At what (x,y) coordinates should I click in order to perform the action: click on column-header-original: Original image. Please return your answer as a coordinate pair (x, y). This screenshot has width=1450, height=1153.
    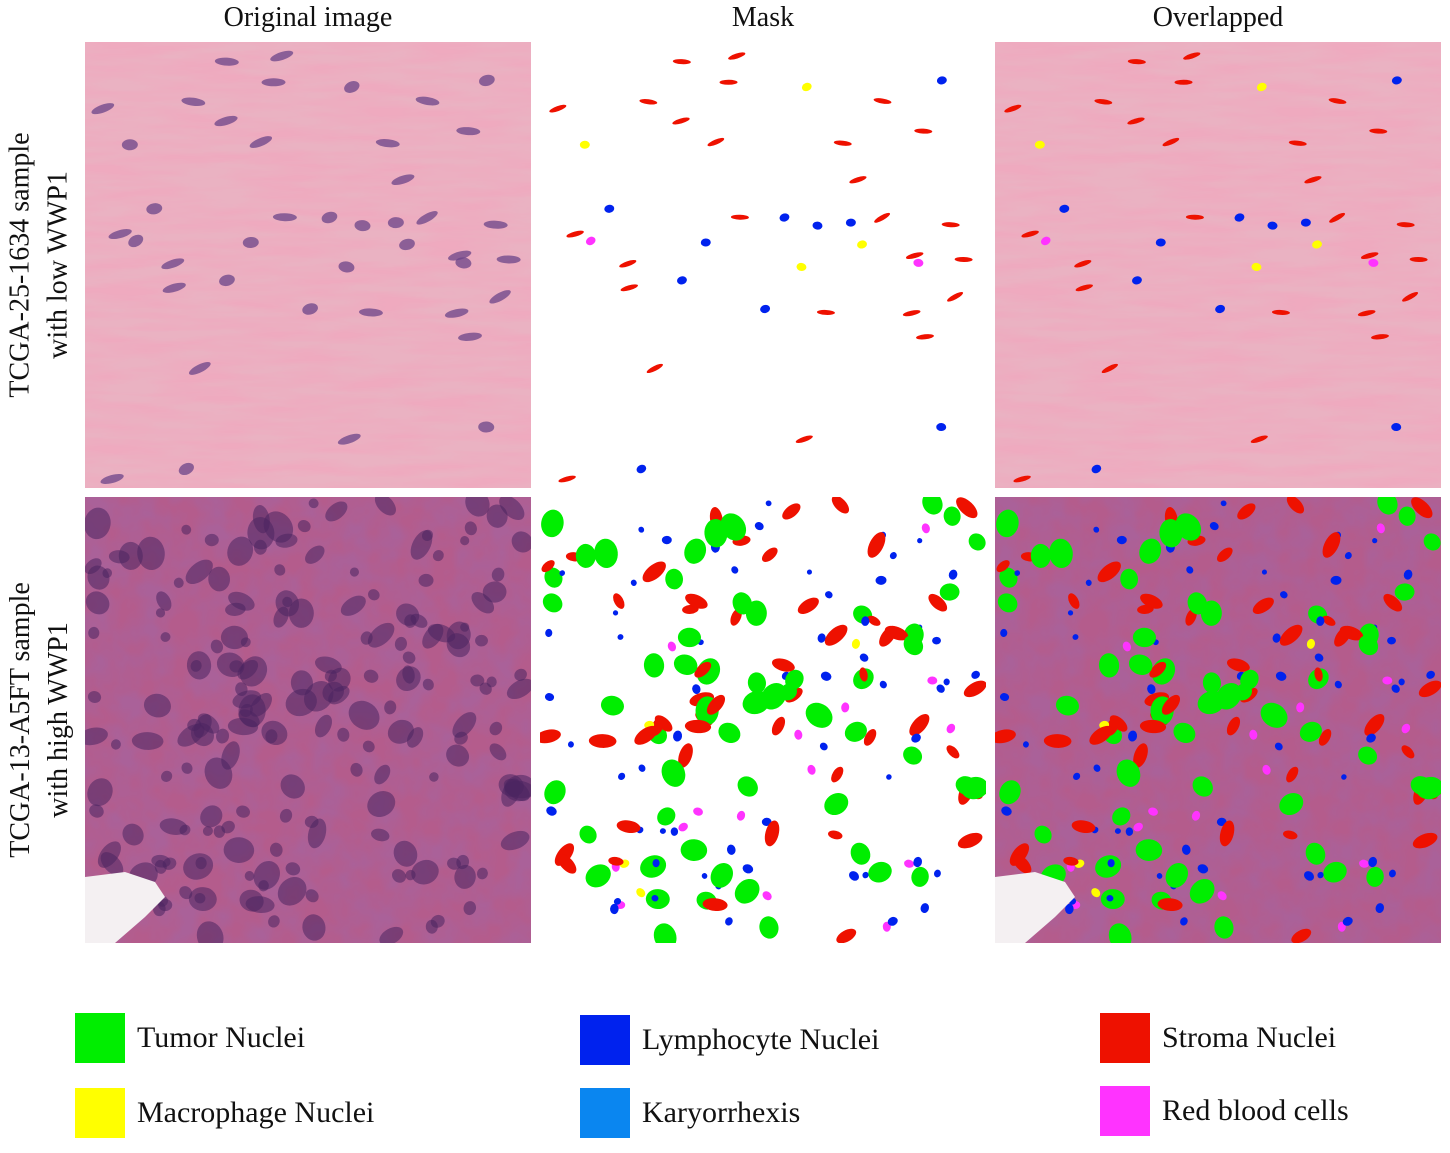
    Looking at the image, I should click on (308, 17).